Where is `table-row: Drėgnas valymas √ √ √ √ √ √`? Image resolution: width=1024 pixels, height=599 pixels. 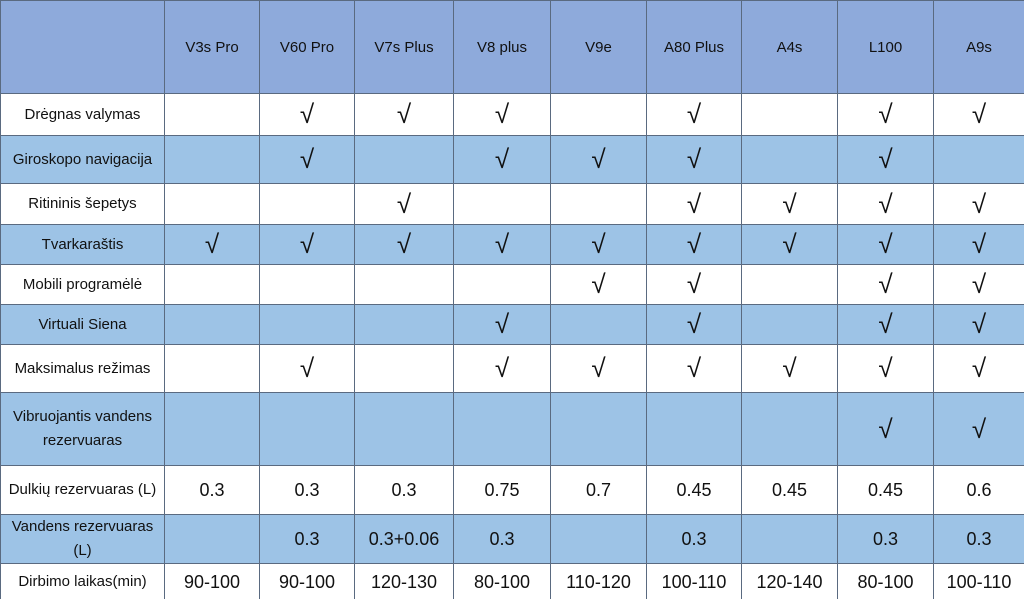
table-row: Drėgnas valymas √ √ √ √ √ √ is located at coordinates (512, 114).